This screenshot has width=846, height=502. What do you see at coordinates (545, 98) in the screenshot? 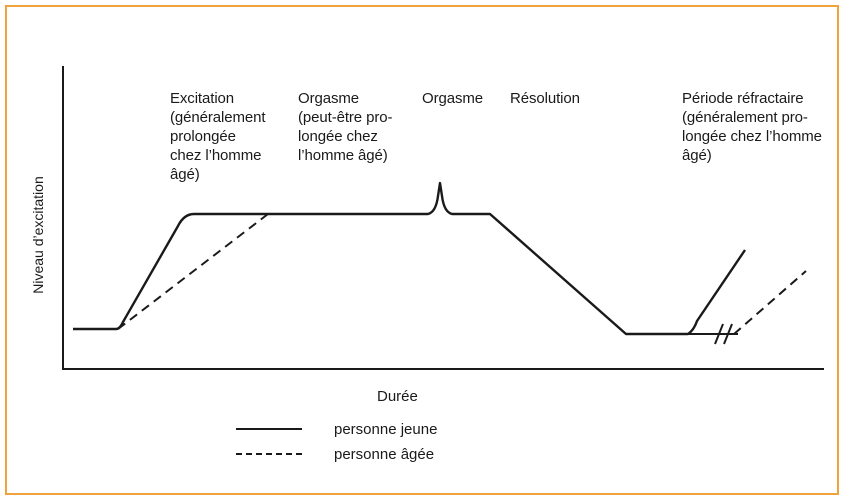
I see `phase-label-resolution: Résolution` at bounding box center [545, 98].